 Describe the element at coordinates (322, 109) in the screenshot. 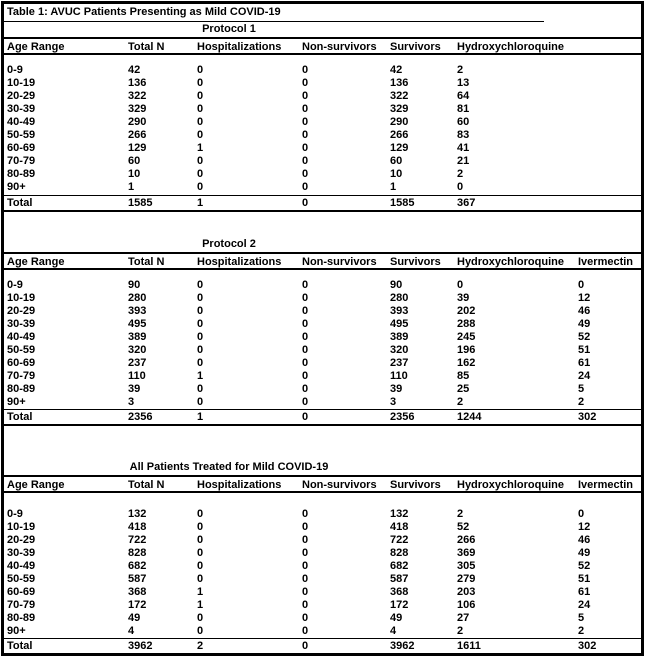

I see `table-row: 30-39 329 0 0 329 81` at that location.